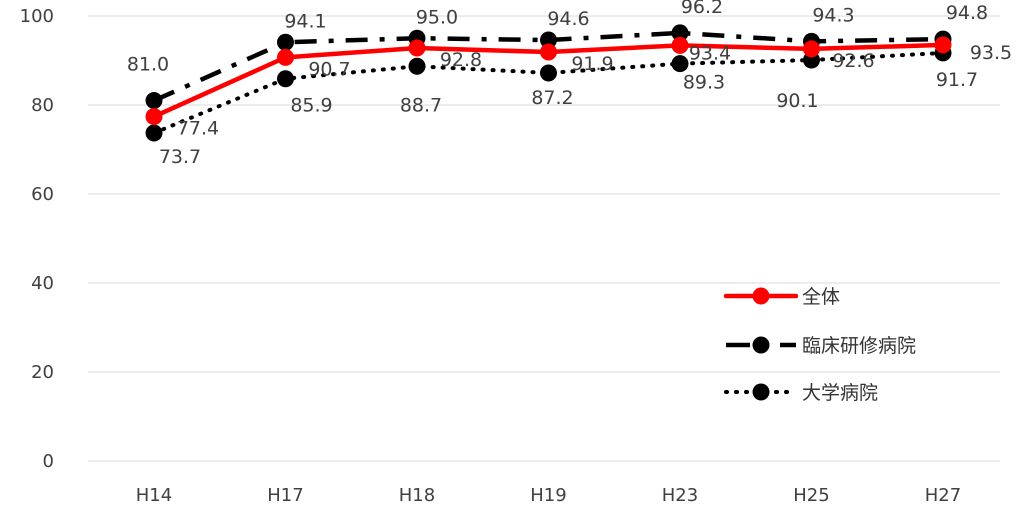 Image resolution: width=1017 pixels, height=507 pixels. I want to click on y-axis-ticks: 0 20 40 60 80 100, so click(37, 239).